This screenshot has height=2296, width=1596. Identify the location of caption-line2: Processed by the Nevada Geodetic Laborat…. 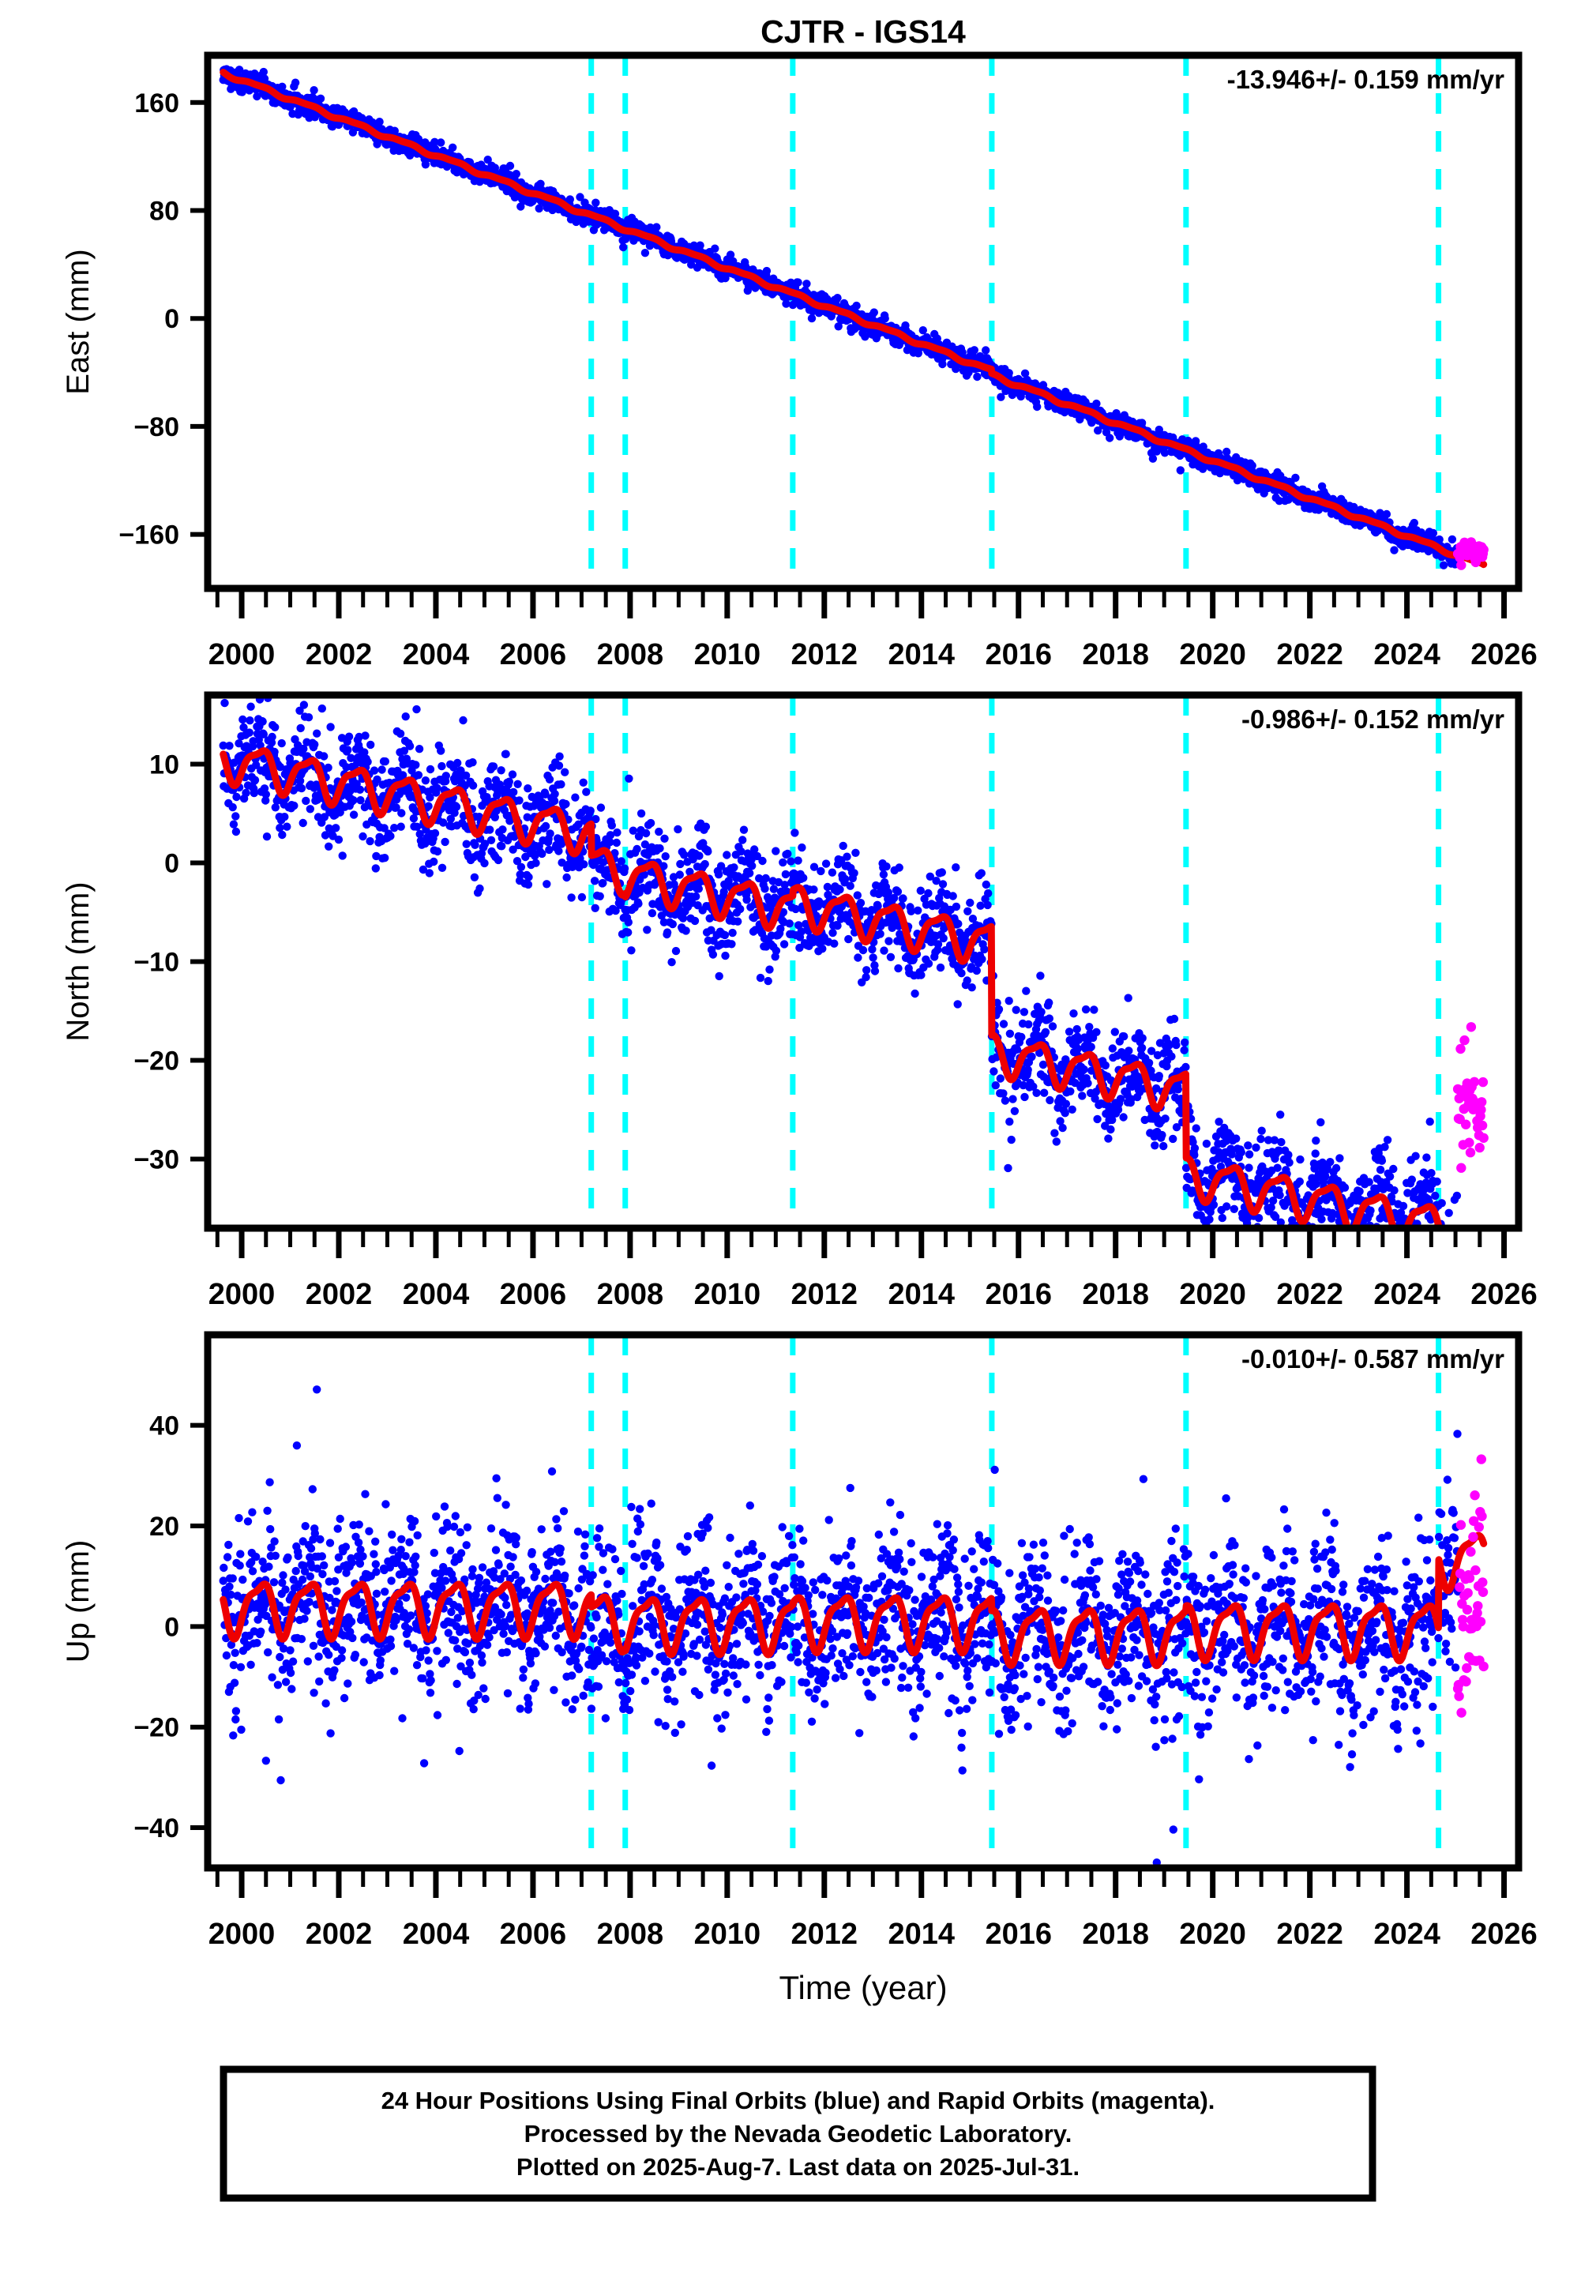
(798, 2134).